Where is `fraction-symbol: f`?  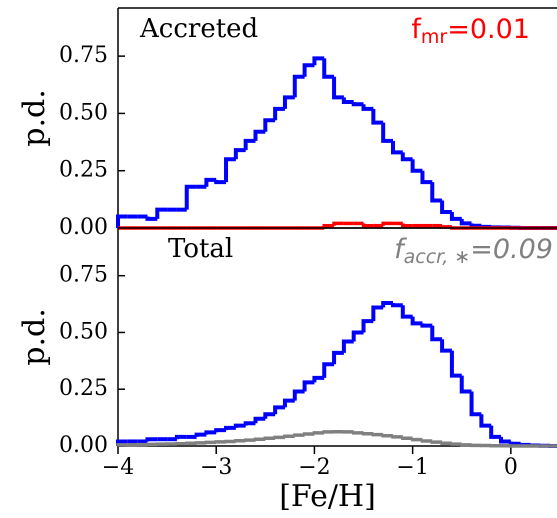
fraction-symbol: f is located at coordinates (416, 29).